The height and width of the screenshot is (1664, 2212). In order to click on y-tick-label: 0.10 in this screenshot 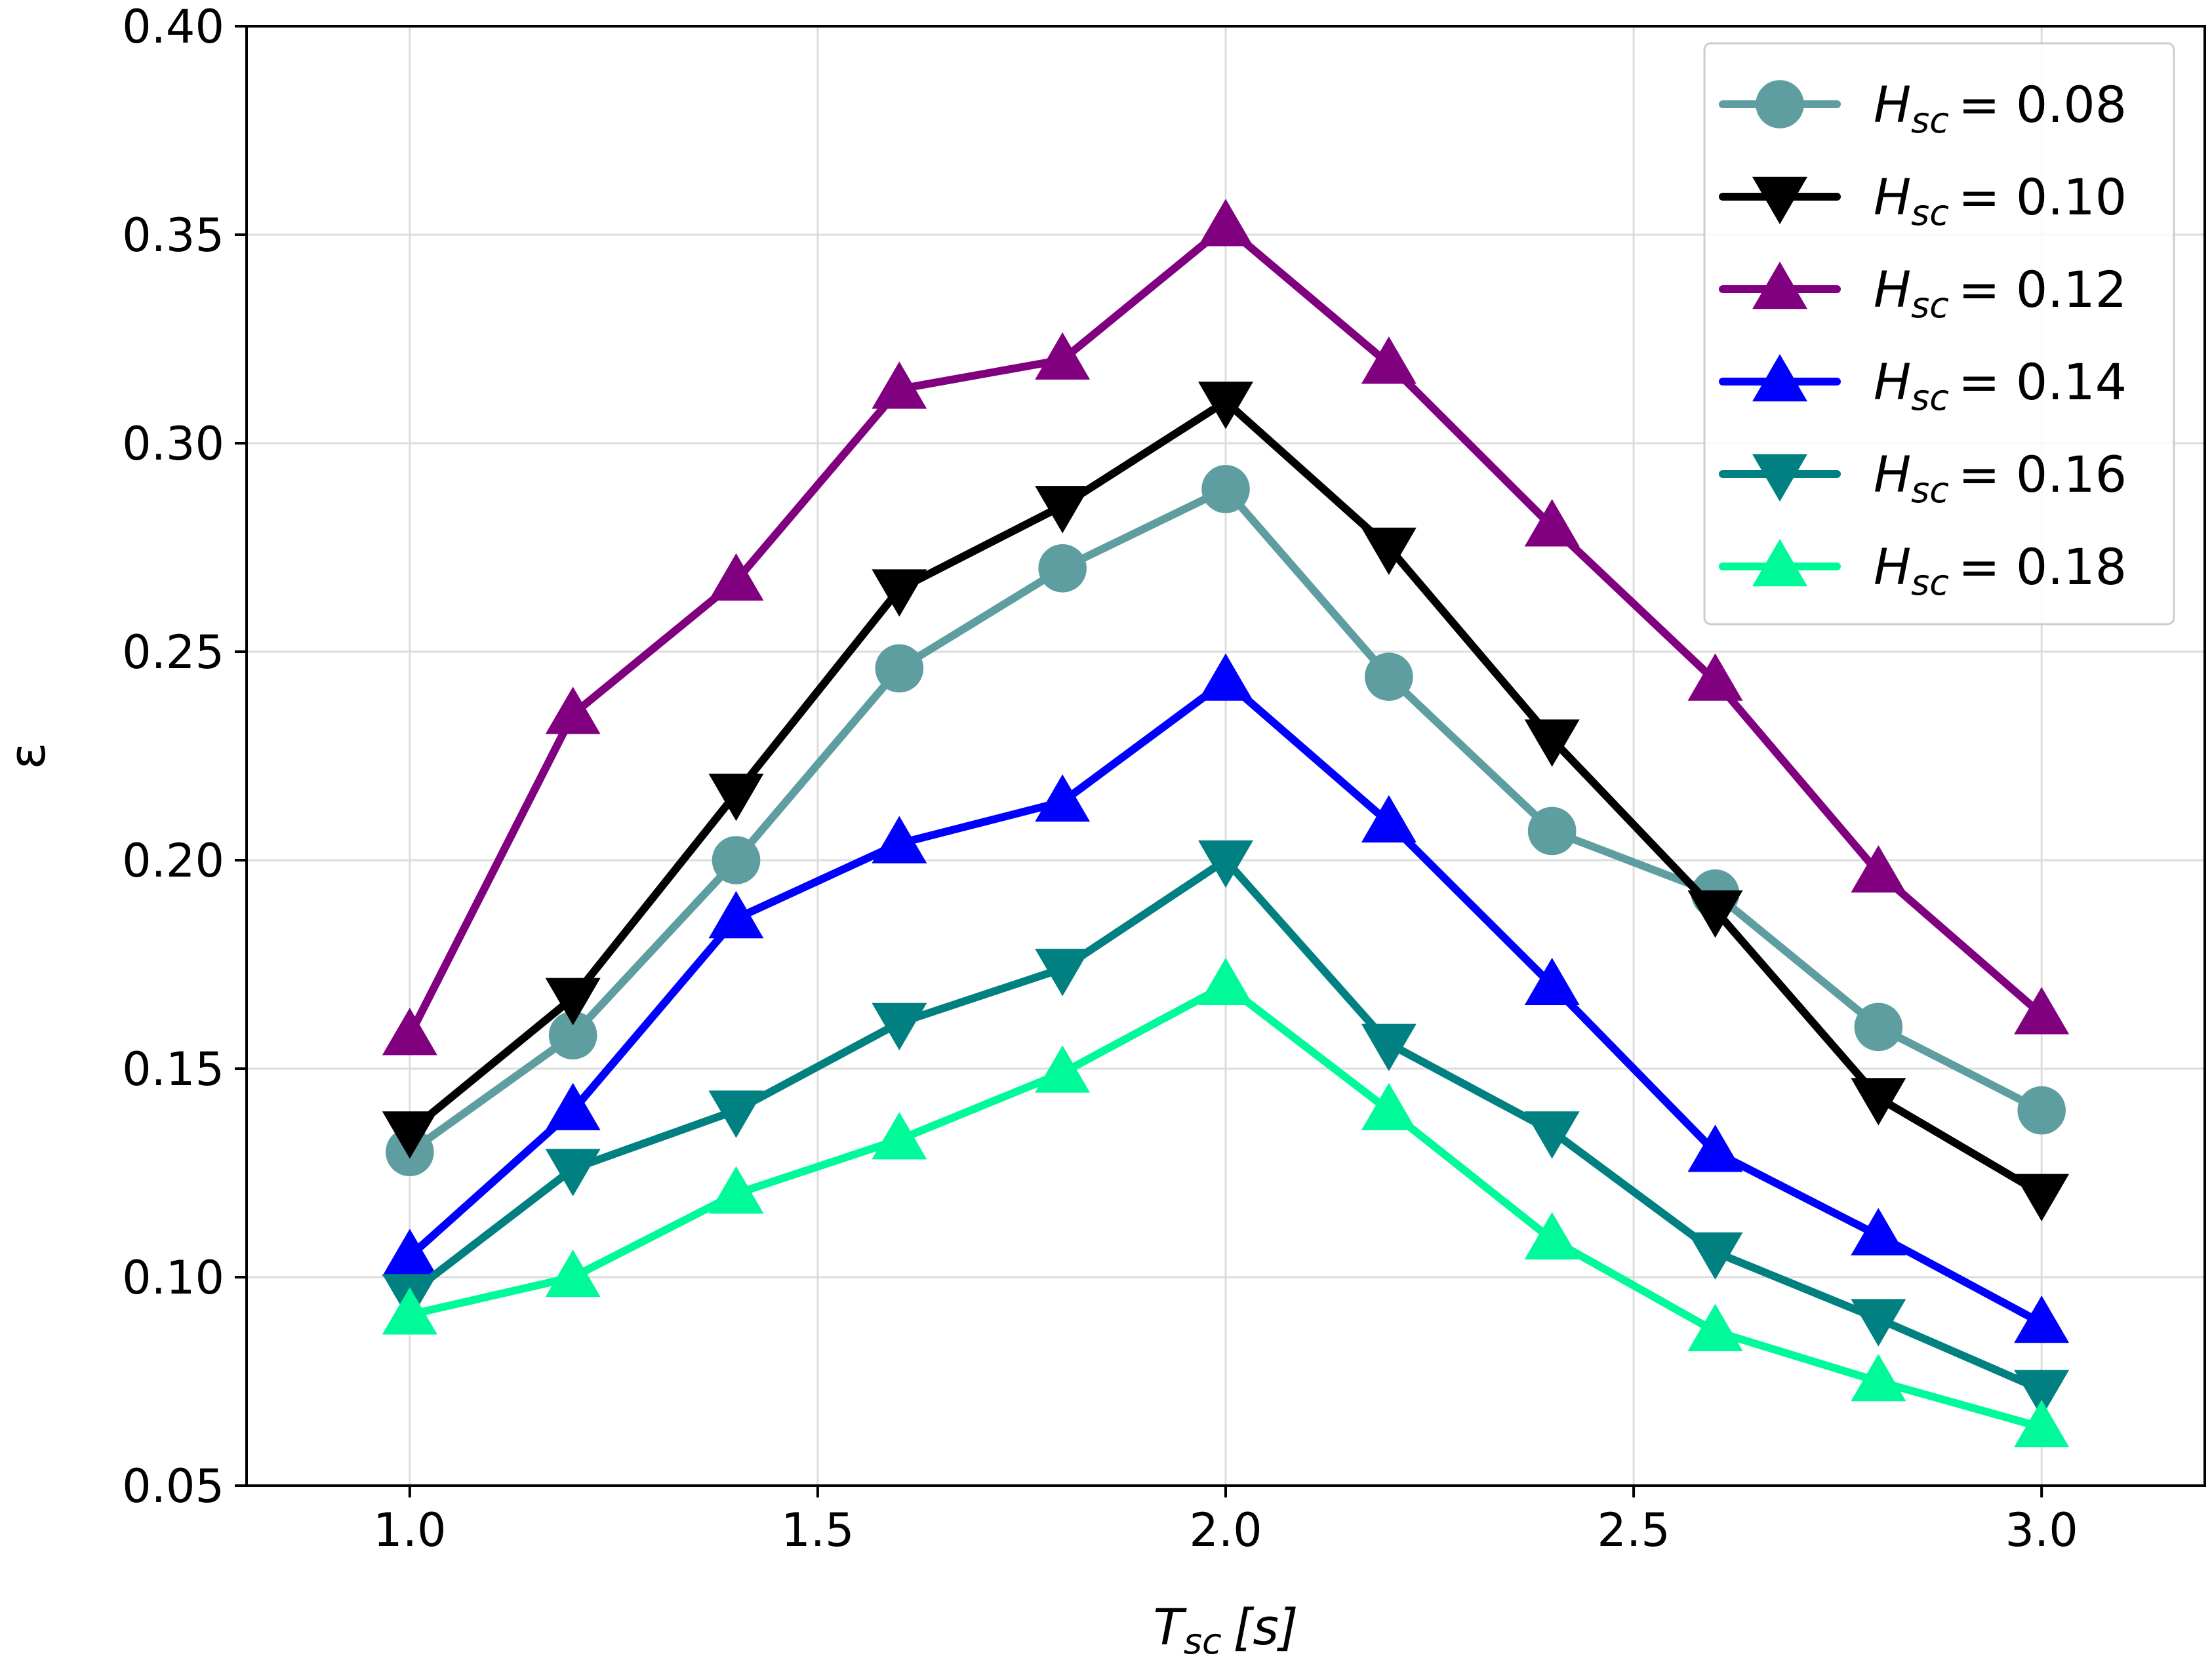, I will do `click(173, 1278)`.